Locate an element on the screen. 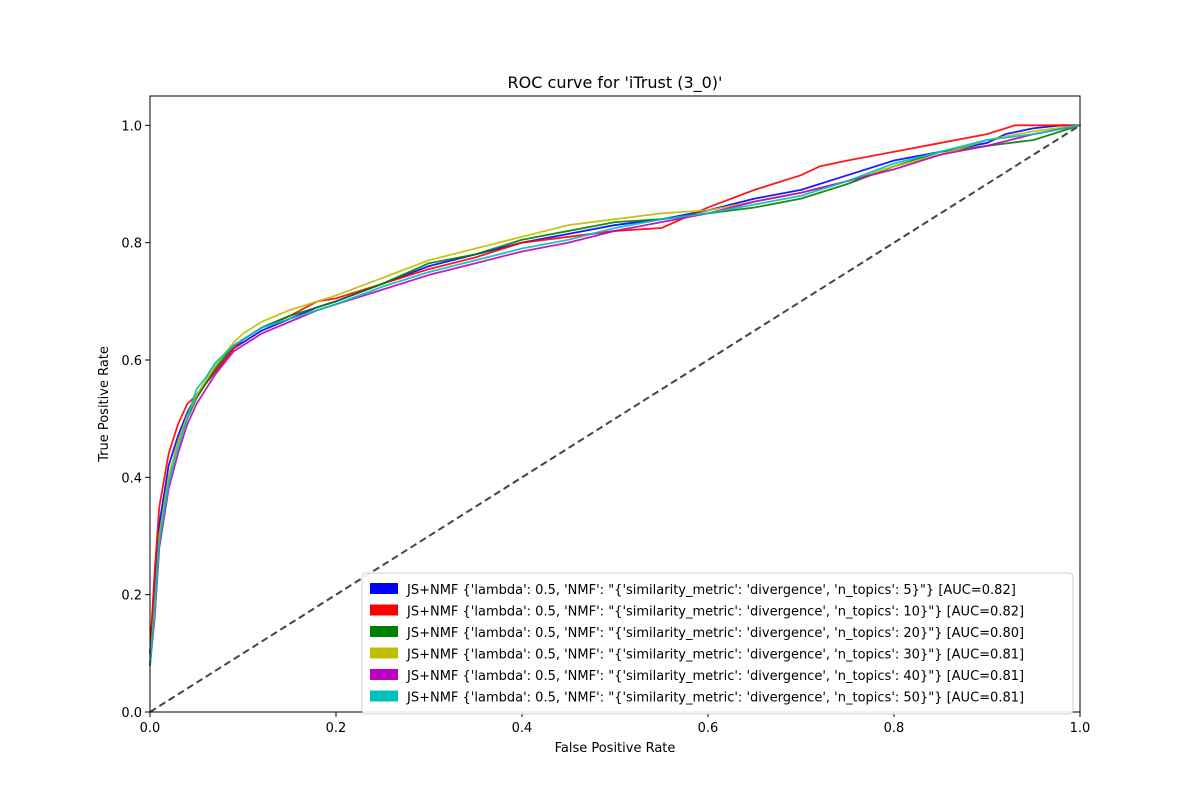  y-tick-label: 0.8 is located at coordinates (131, 244).